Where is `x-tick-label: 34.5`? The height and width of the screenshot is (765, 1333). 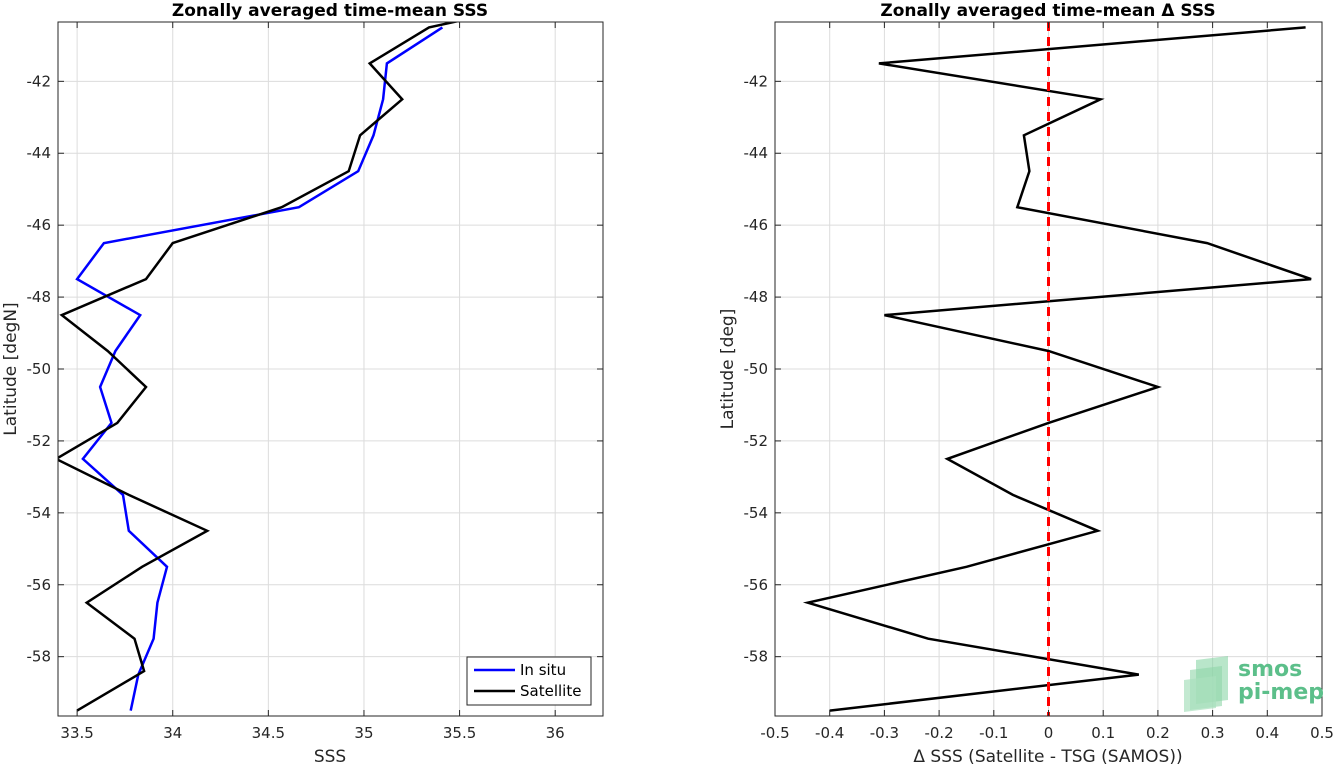 x-tick-label: 34.5 is located at coordinates (268, 733).